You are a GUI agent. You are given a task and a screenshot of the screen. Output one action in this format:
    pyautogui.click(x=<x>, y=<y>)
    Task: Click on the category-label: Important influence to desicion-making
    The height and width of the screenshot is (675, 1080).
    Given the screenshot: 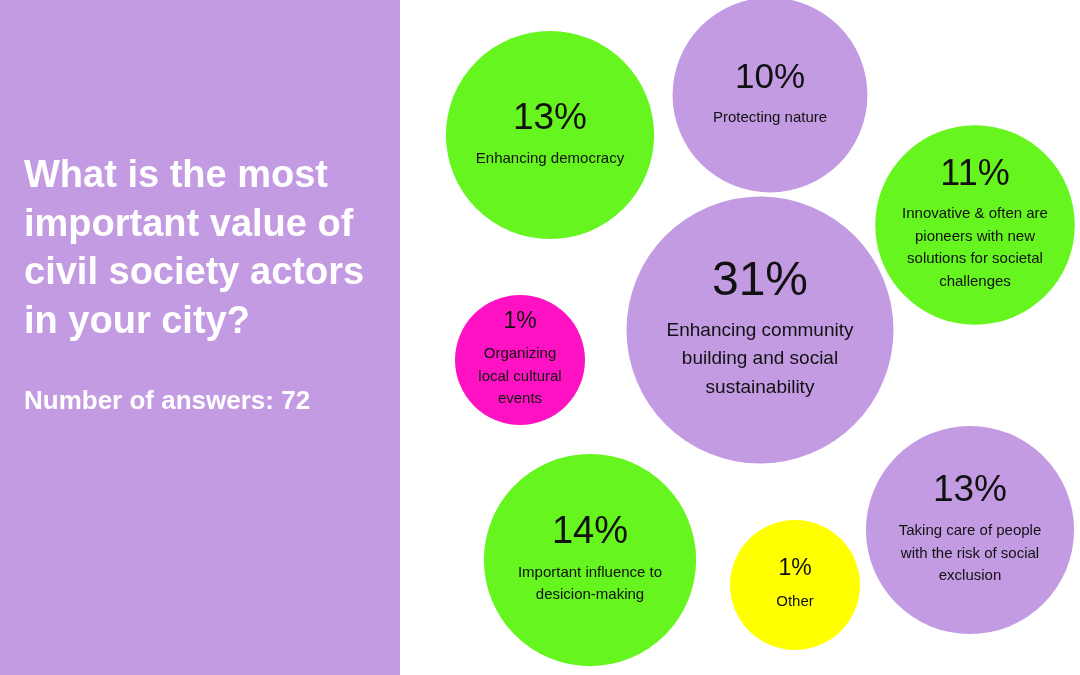 What is the action you would take?
    pyautogui.click(x=590, y=582)
    